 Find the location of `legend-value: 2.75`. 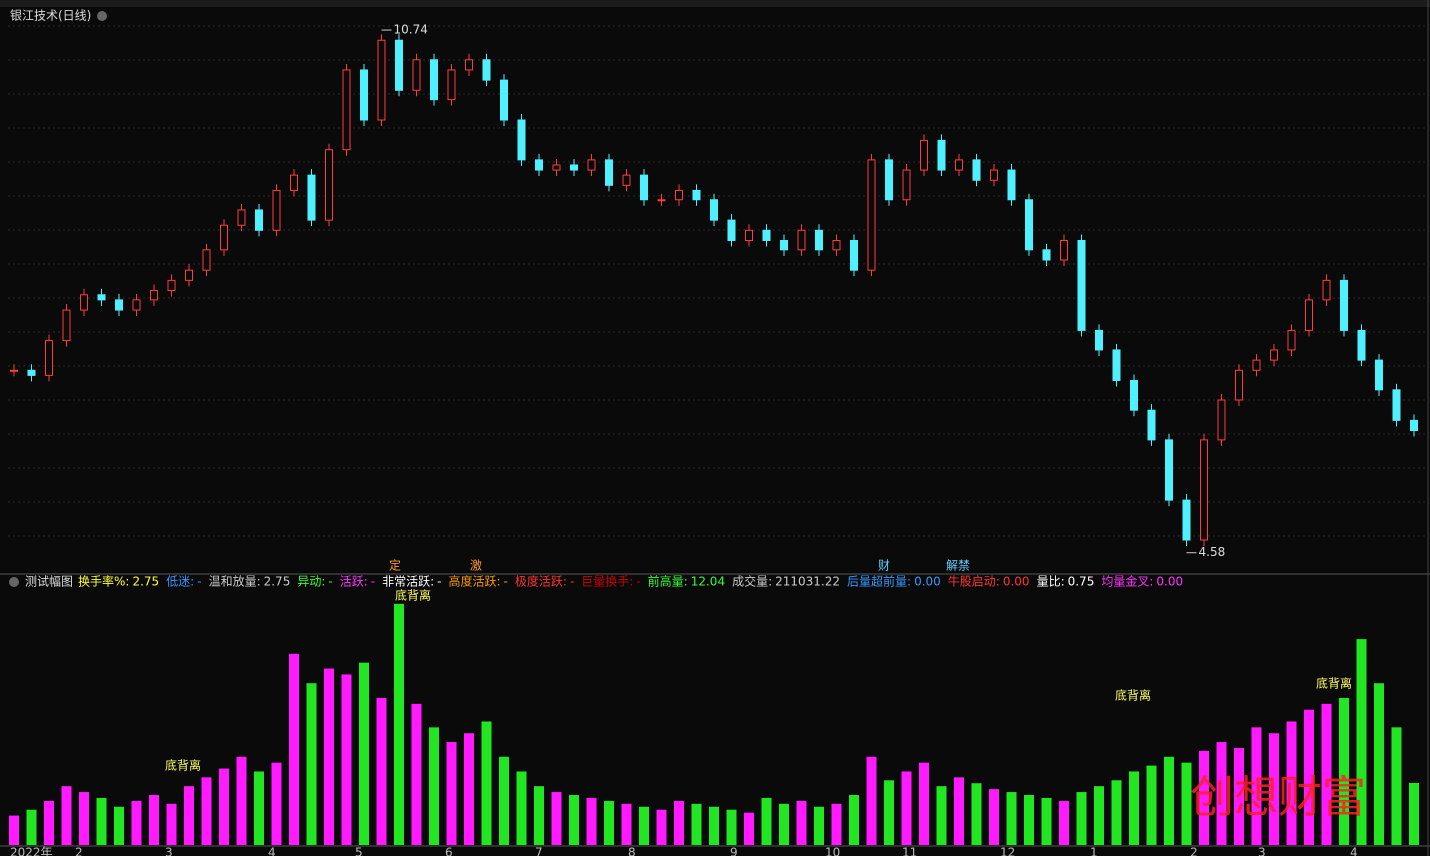

legend-value: 2.75 is located at coordinates (145, 582).